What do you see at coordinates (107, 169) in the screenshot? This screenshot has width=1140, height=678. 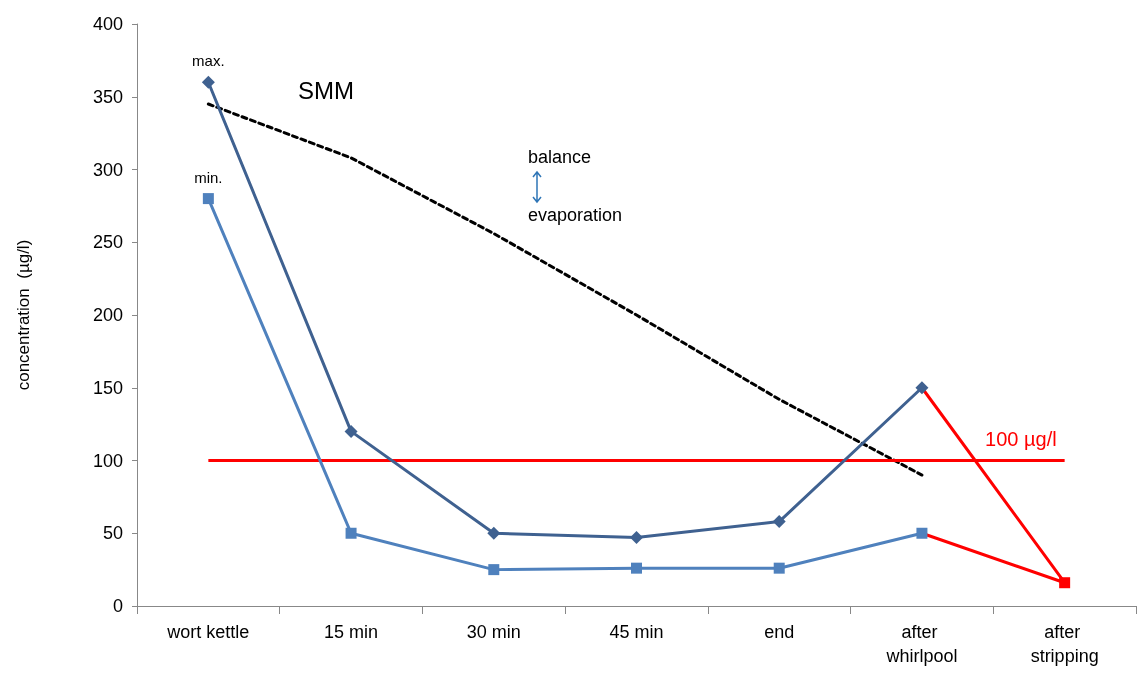 I see `y-tick-label: 300` at bounding box center [107, 169].